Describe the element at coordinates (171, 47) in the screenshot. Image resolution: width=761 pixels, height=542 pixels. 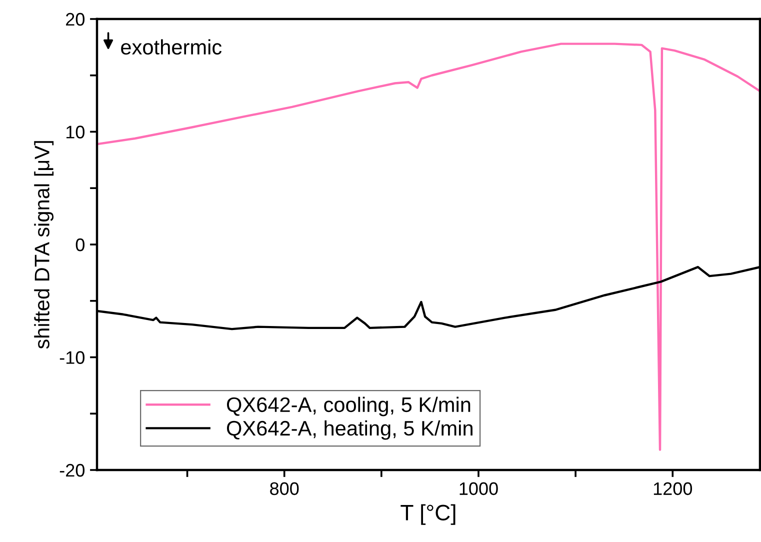
I see `annotation: exothermic` at that location.